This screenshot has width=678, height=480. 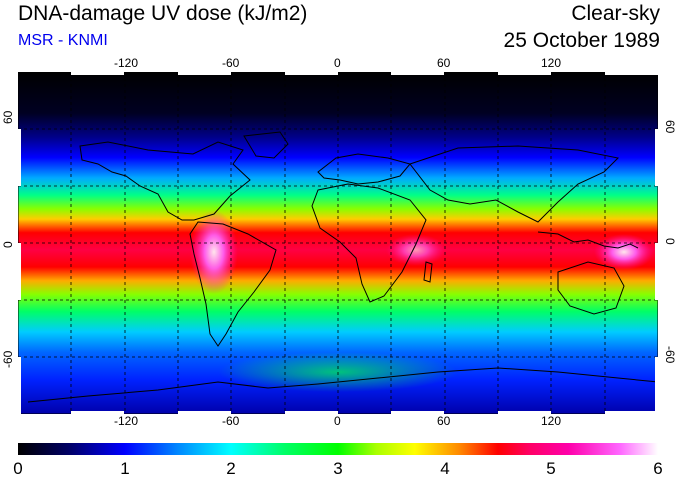 I want to click on lat-tick-left-3: -60, so click(x=8, y=359).